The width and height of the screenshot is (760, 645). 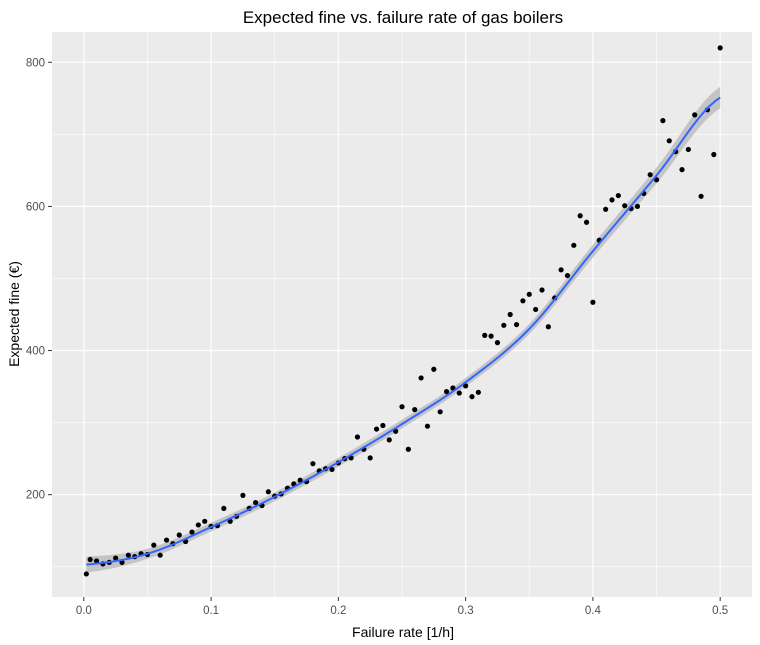 I want to click on y-tick-label: 800, so click(x=35, y=63).